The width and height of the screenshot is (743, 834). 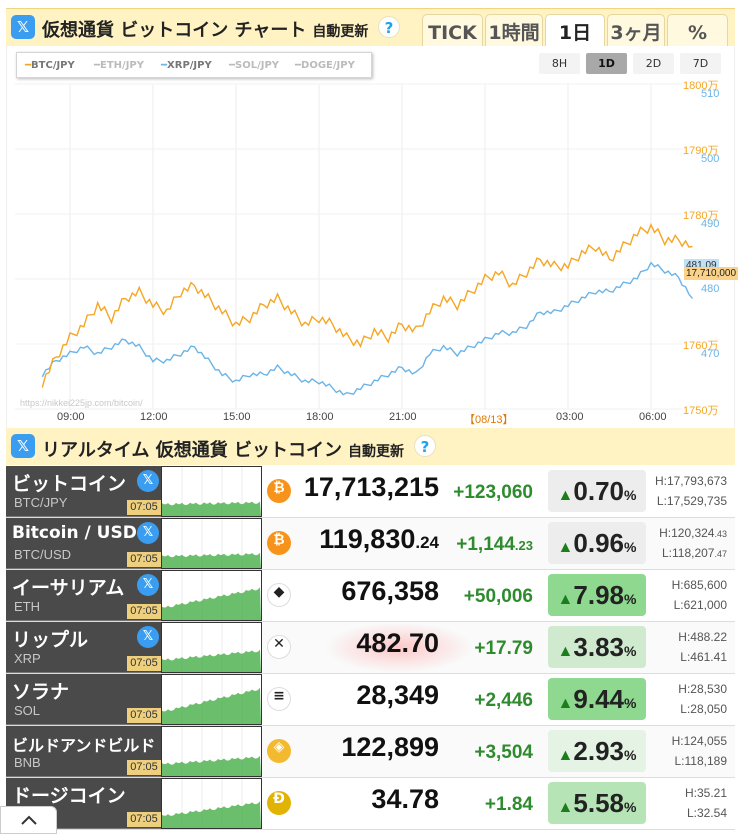 I want to click on price-change: +3,504, so click(x=503, y=752).